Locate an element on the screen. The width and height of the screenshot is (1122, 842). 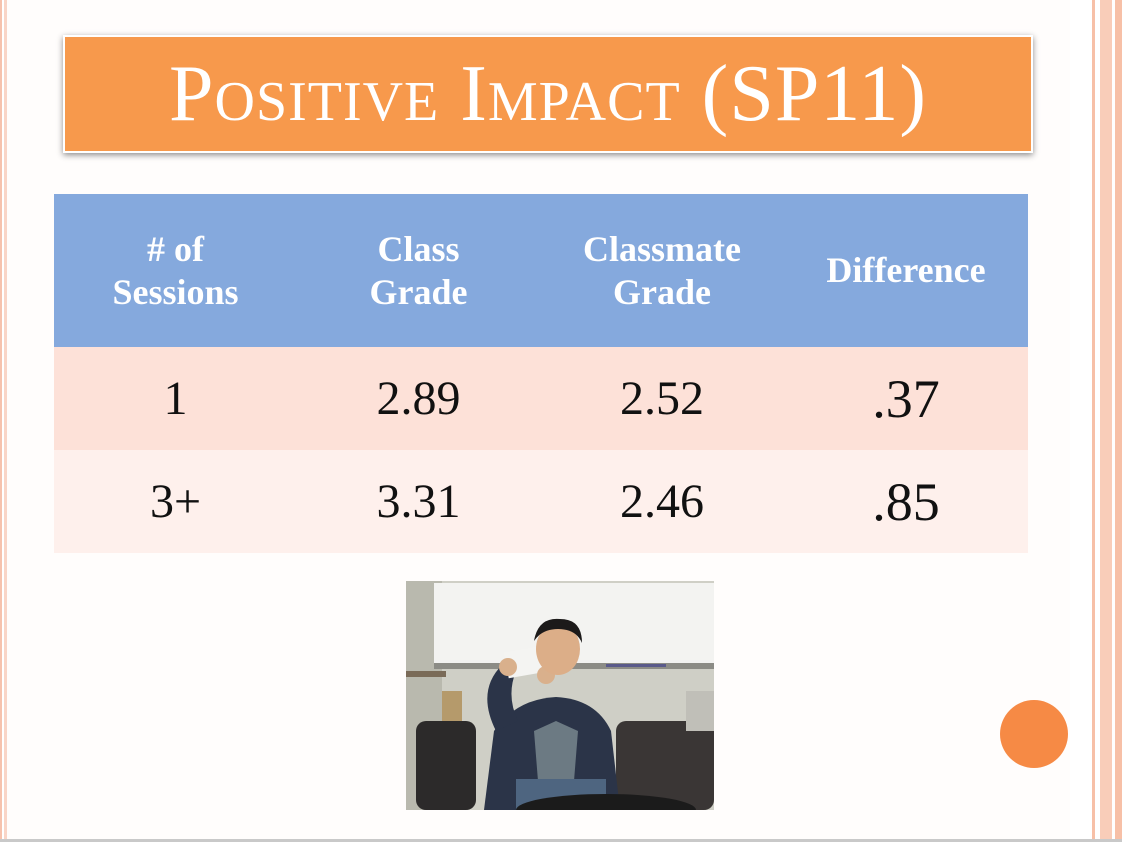
cell-class-grade: 3.31 is located at coordinates (418, 501).